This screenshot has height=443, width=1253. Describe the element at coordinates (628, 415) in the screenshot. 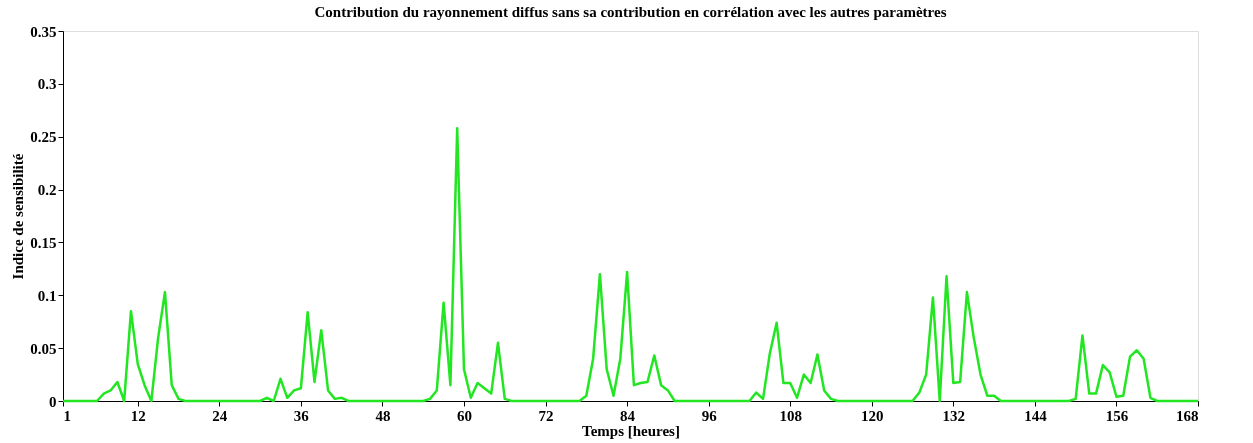

I see `x-tick-label: 84` at that location.